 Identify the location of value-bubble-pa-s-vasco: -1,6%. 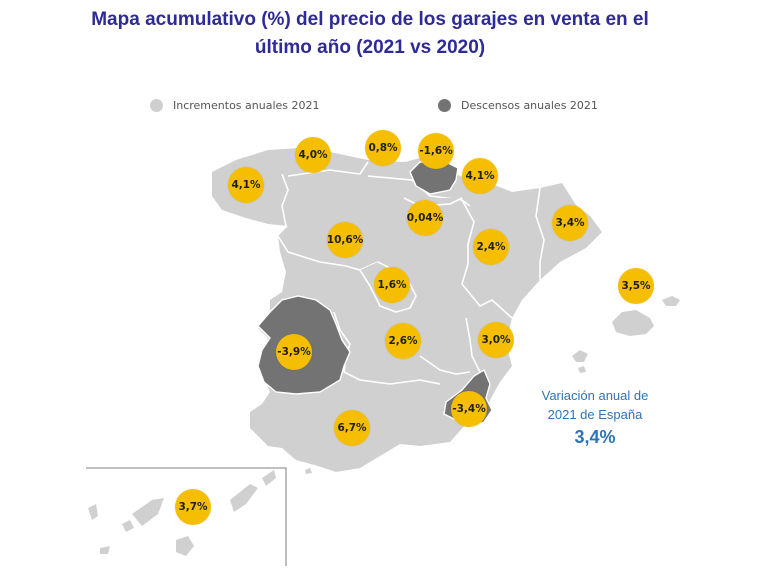
(436, 151).